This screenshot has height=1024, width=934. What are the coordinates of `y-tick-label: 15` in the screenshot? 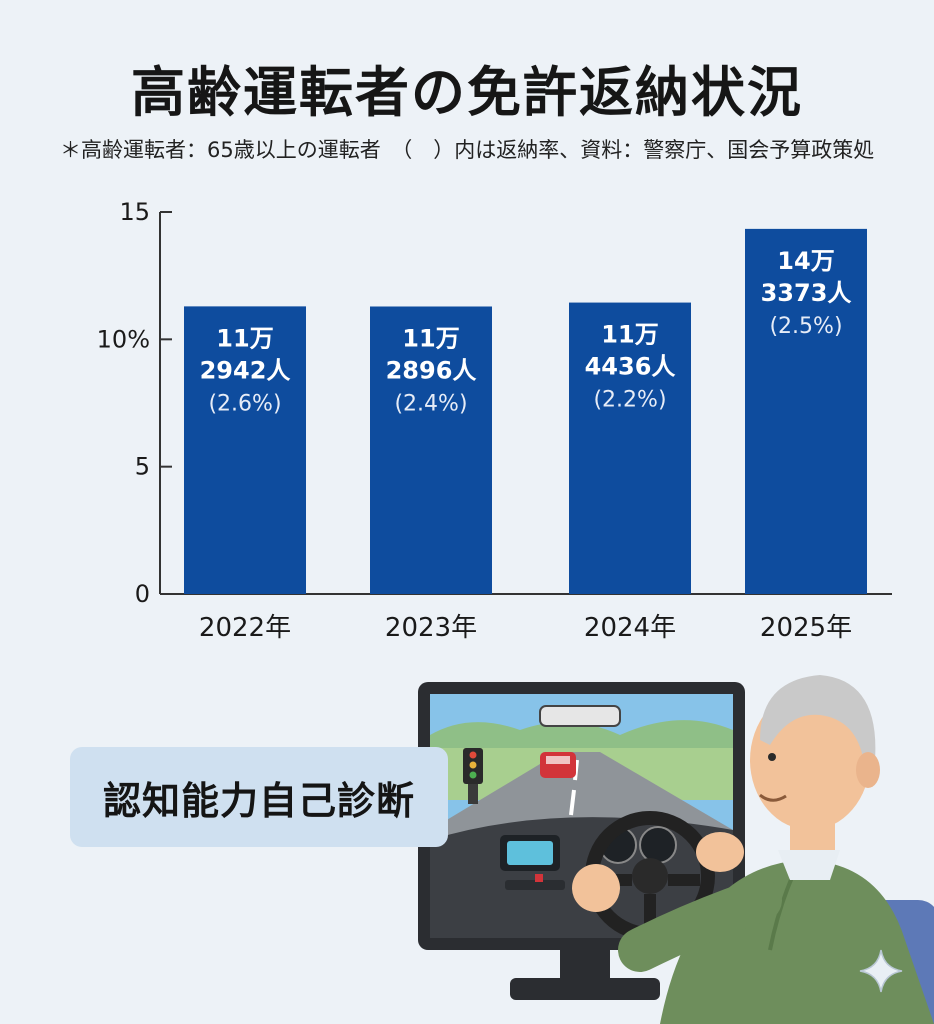 It's located at (134, 212).